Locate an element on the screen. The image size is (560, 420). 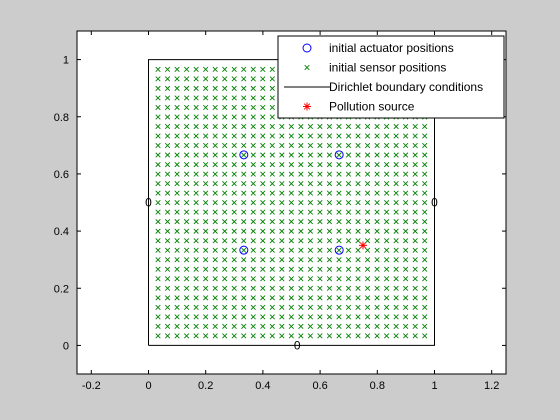
legend-entry-label: Pollution source is located at coordinates (372, 107).